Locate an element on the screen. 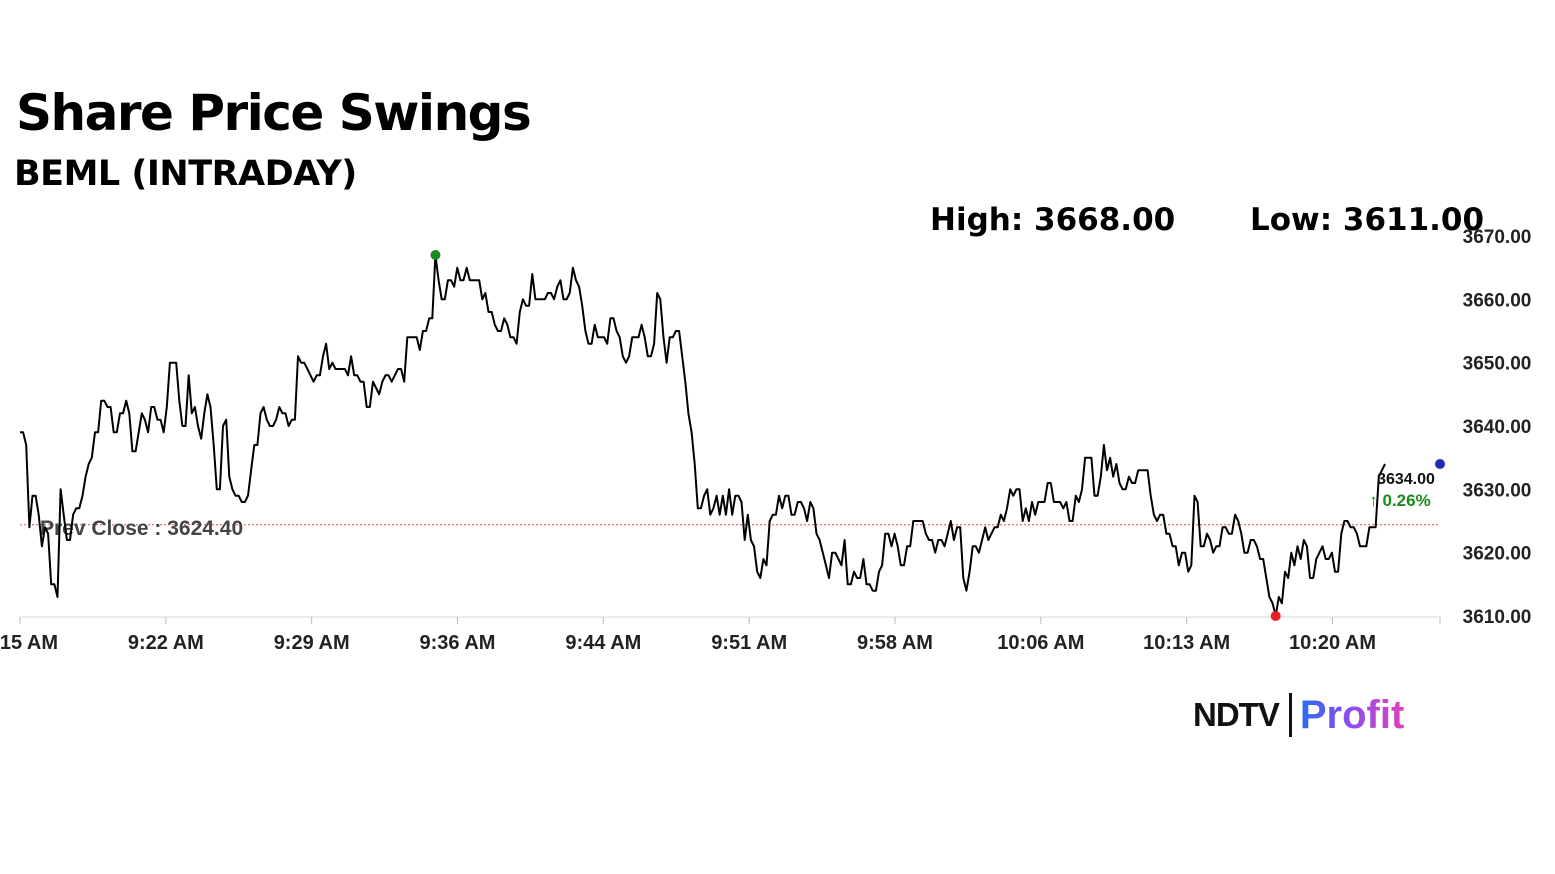 The image size is (1555, 874). ndtv-profit-logo: NDTV Profit is located at coordinates (1298, 715).